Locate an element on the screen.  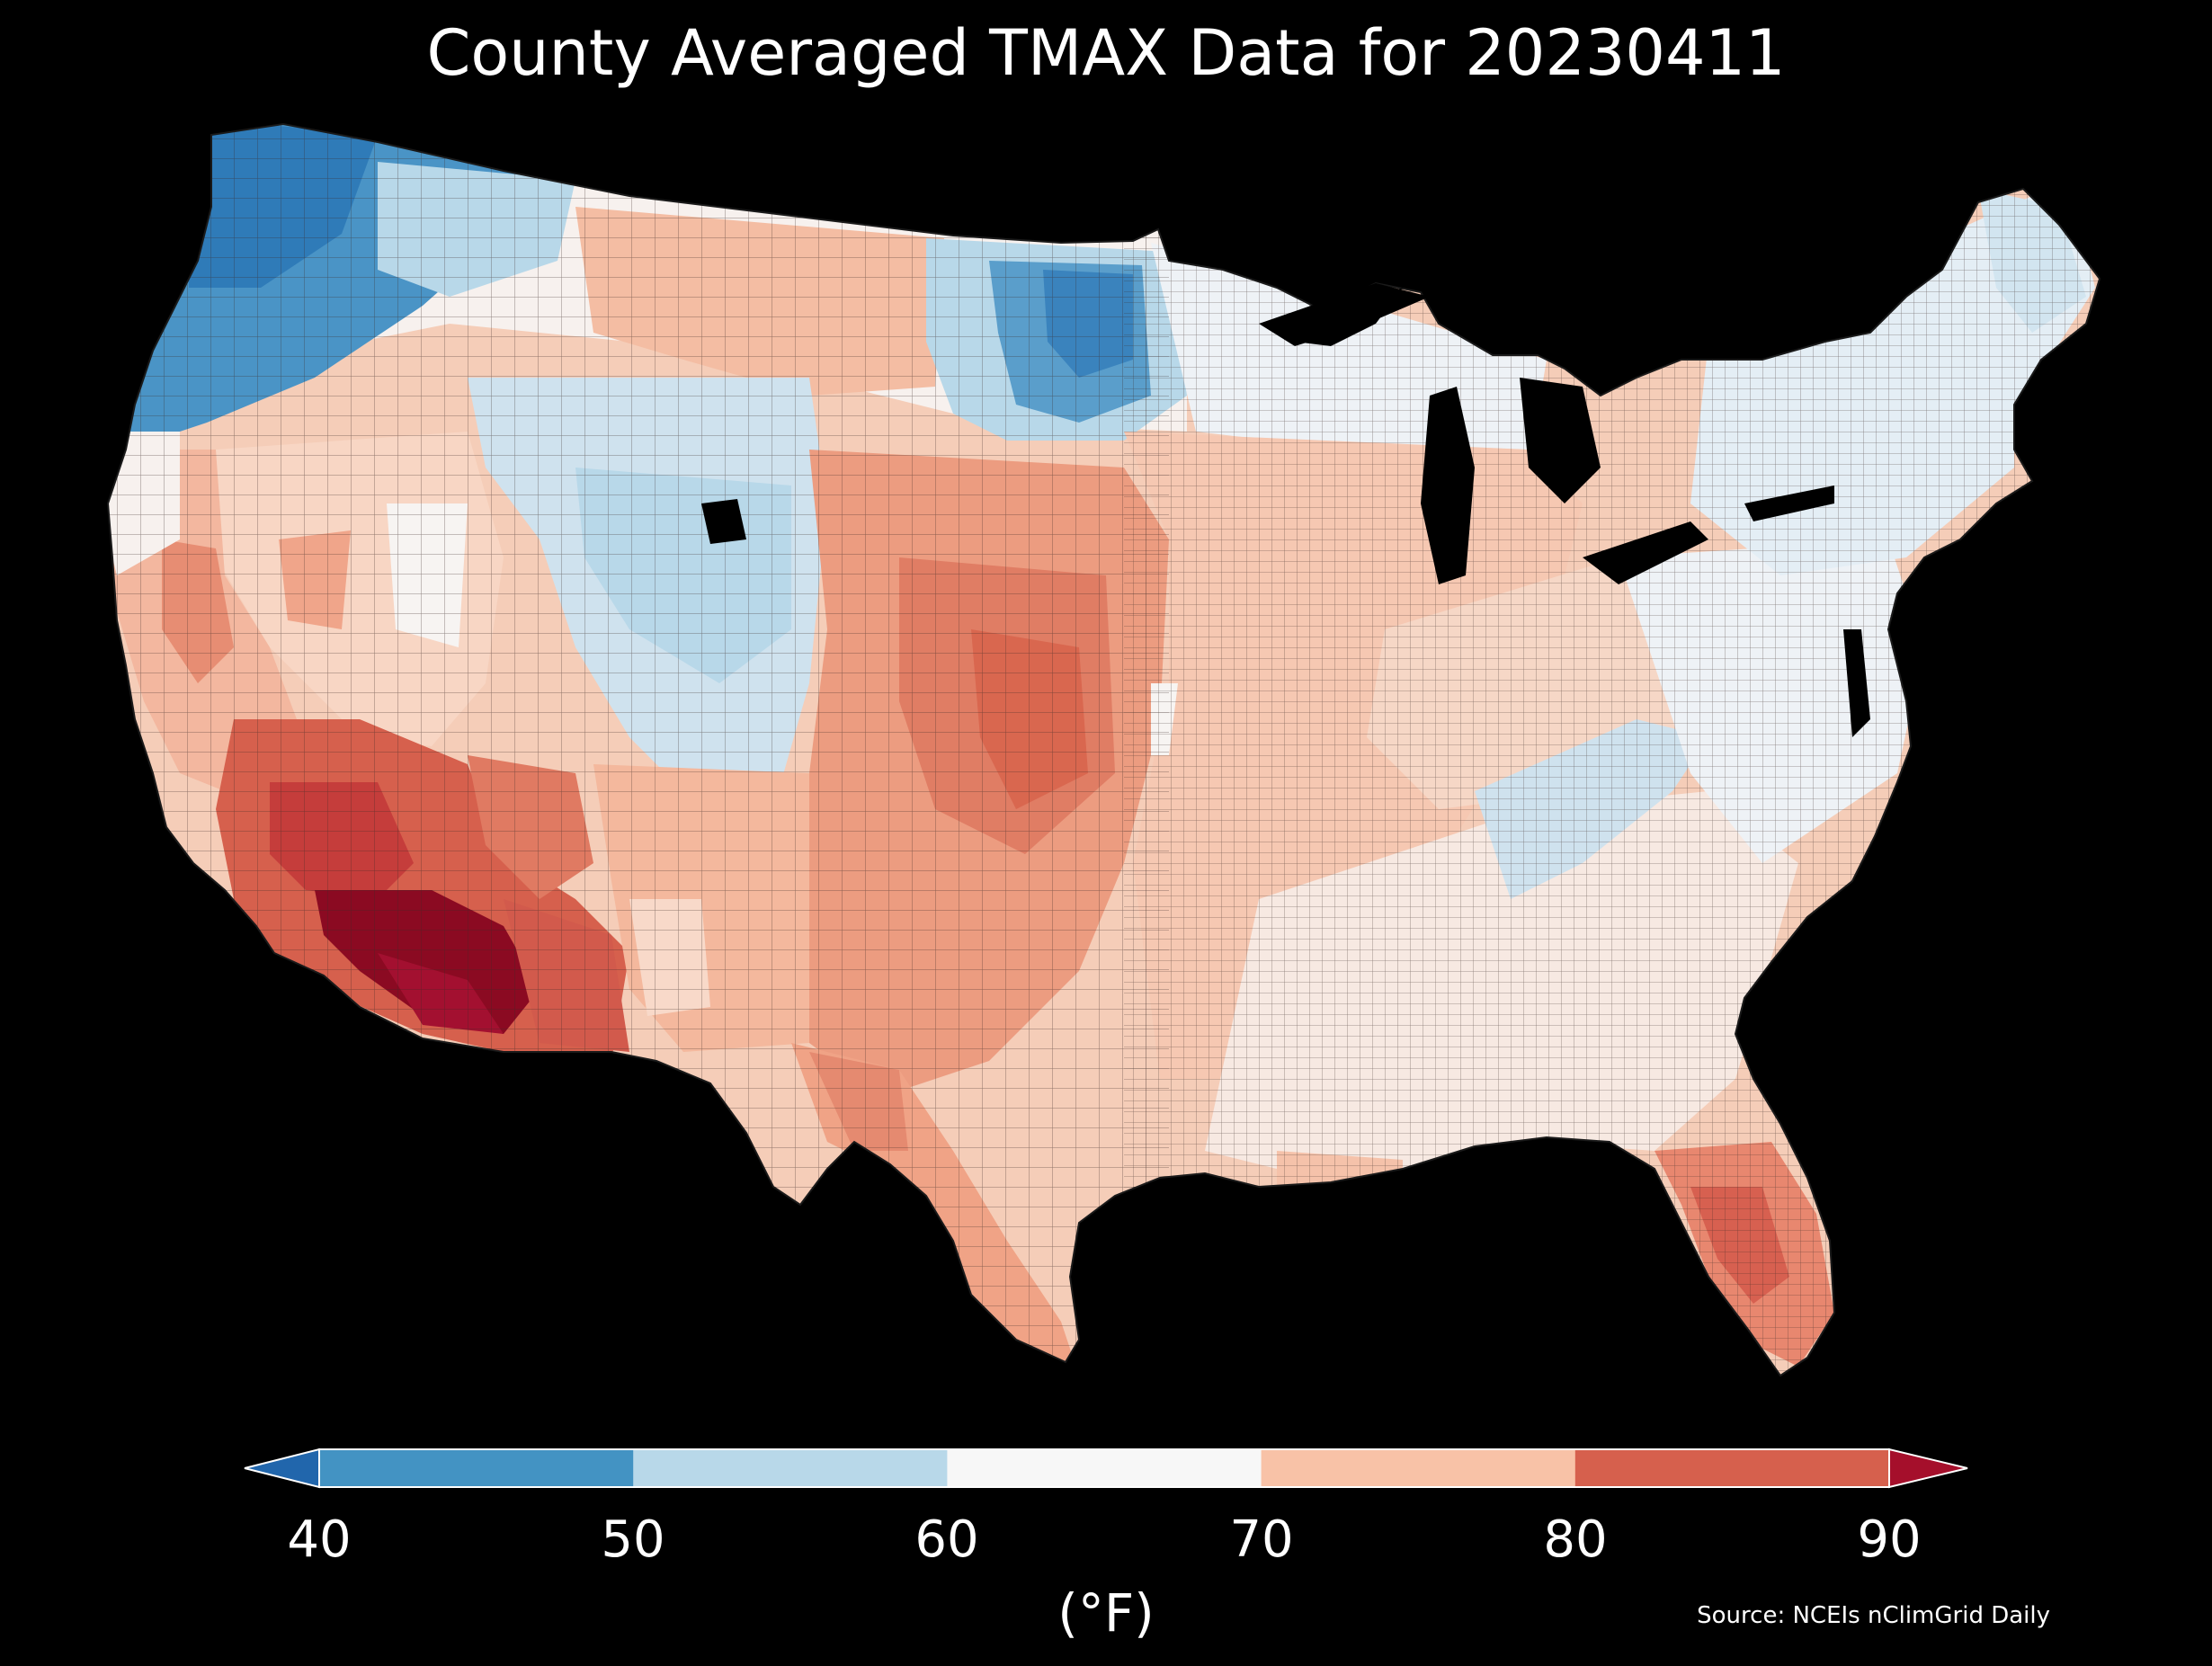
great-salt-lake is located at coordinates (723, 522).